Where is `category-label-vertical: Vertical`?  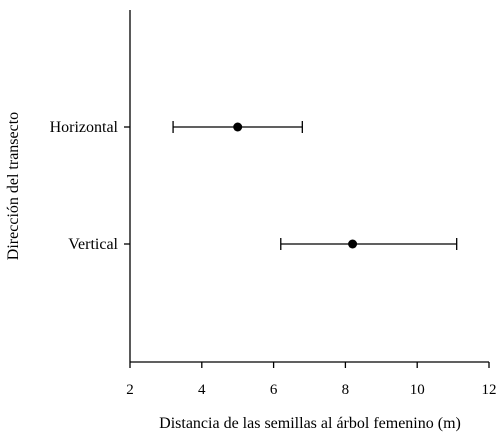 category-label-vertical: Vertical is located at coordinates (93, 244).